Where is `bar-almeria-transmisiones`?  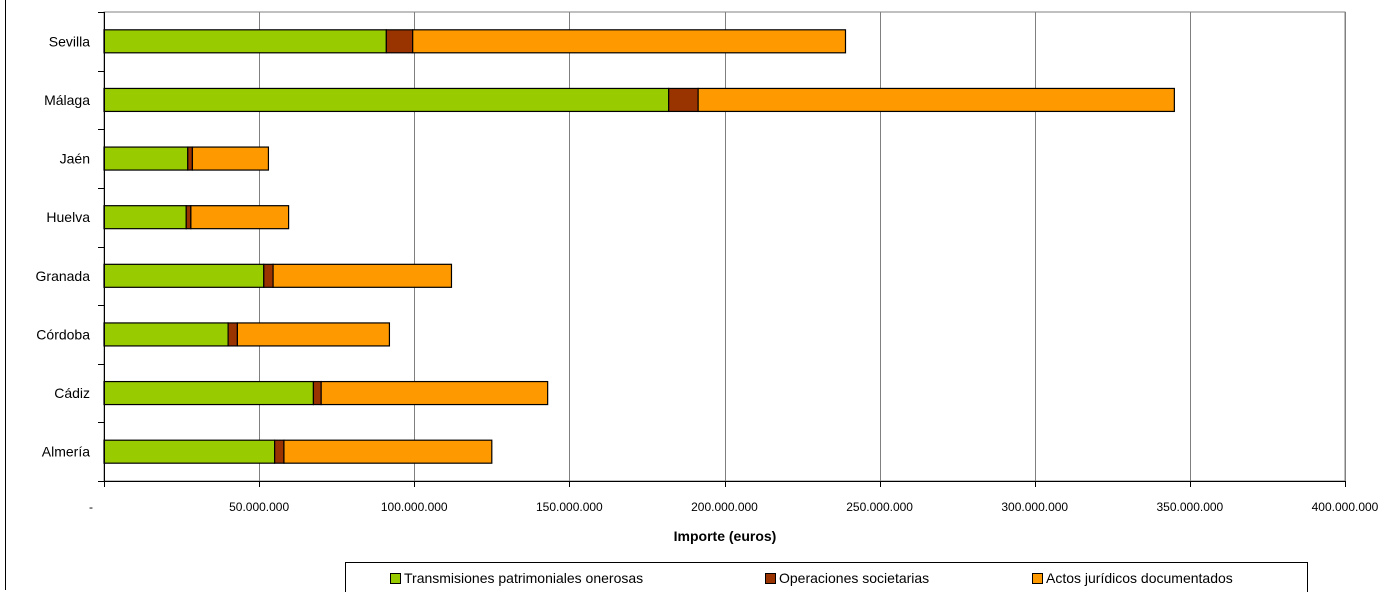
bar-almeria-transmisiones is located at coordinates (189, 451).